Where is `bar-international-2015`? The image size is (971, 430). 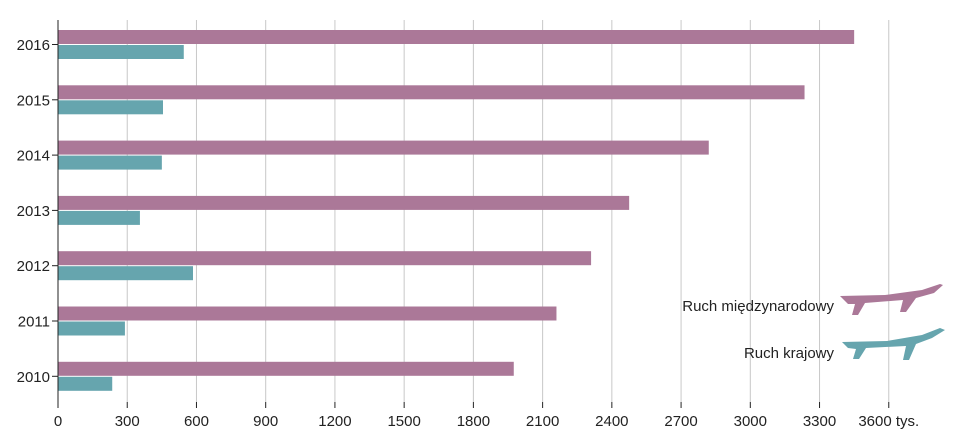
bar-international-2015 is located at coordinates (431, 92).